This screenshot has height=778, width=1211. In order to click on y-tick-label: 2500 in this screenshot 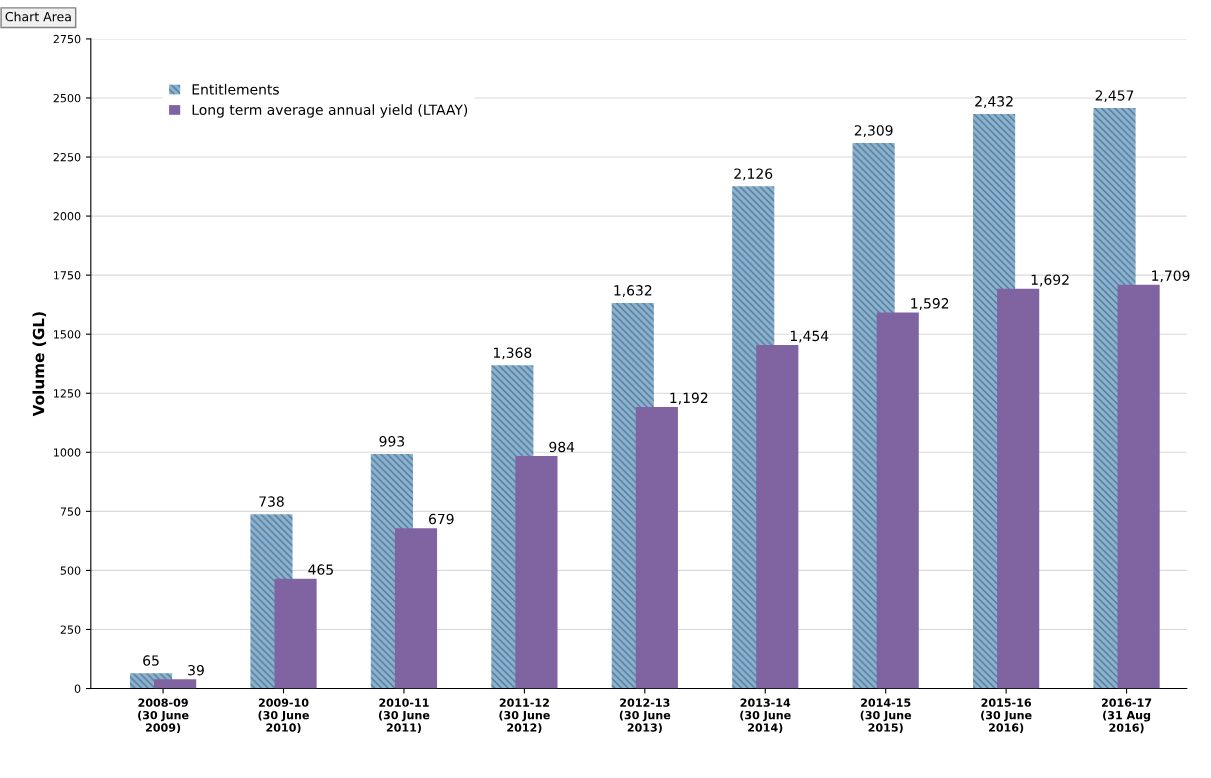, I will do `click(67, 98)`.